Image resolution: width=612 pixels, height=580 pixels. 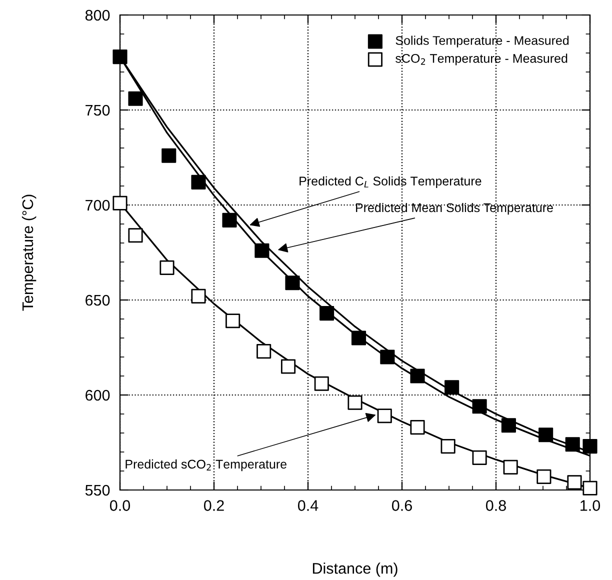 What do you see at coordinates (391, 182) in the screenshot?
I see `annotation: Predicted C$_{L}$ Solids Temperature` at bounding box center [391, 182].